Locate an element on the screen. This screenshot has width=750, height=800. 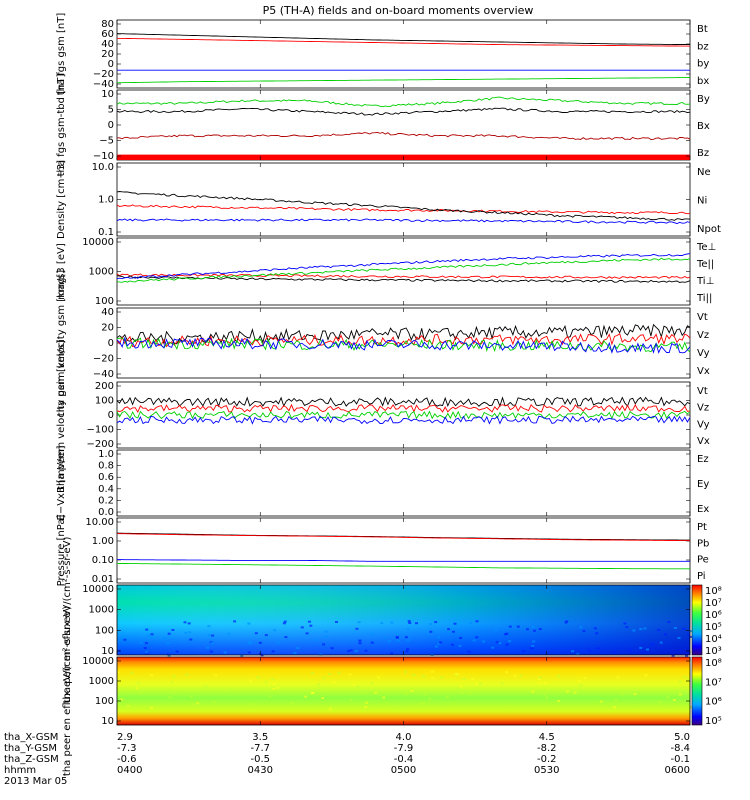
legend-Vx: Vx is located at coordinates (703, 441).